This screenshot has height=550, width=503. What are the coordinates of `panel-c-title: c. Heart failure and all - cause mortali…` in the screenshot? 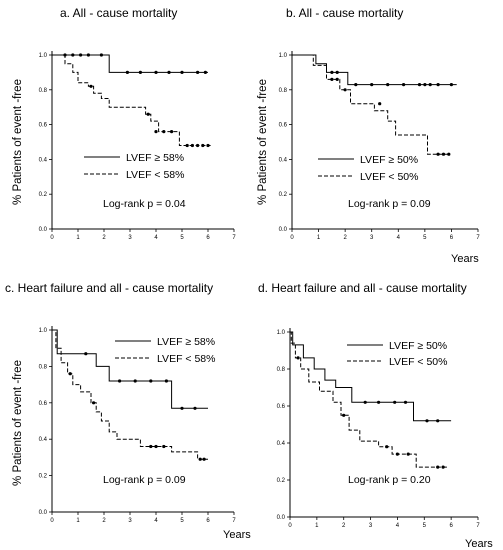 It's located at (109, 288).